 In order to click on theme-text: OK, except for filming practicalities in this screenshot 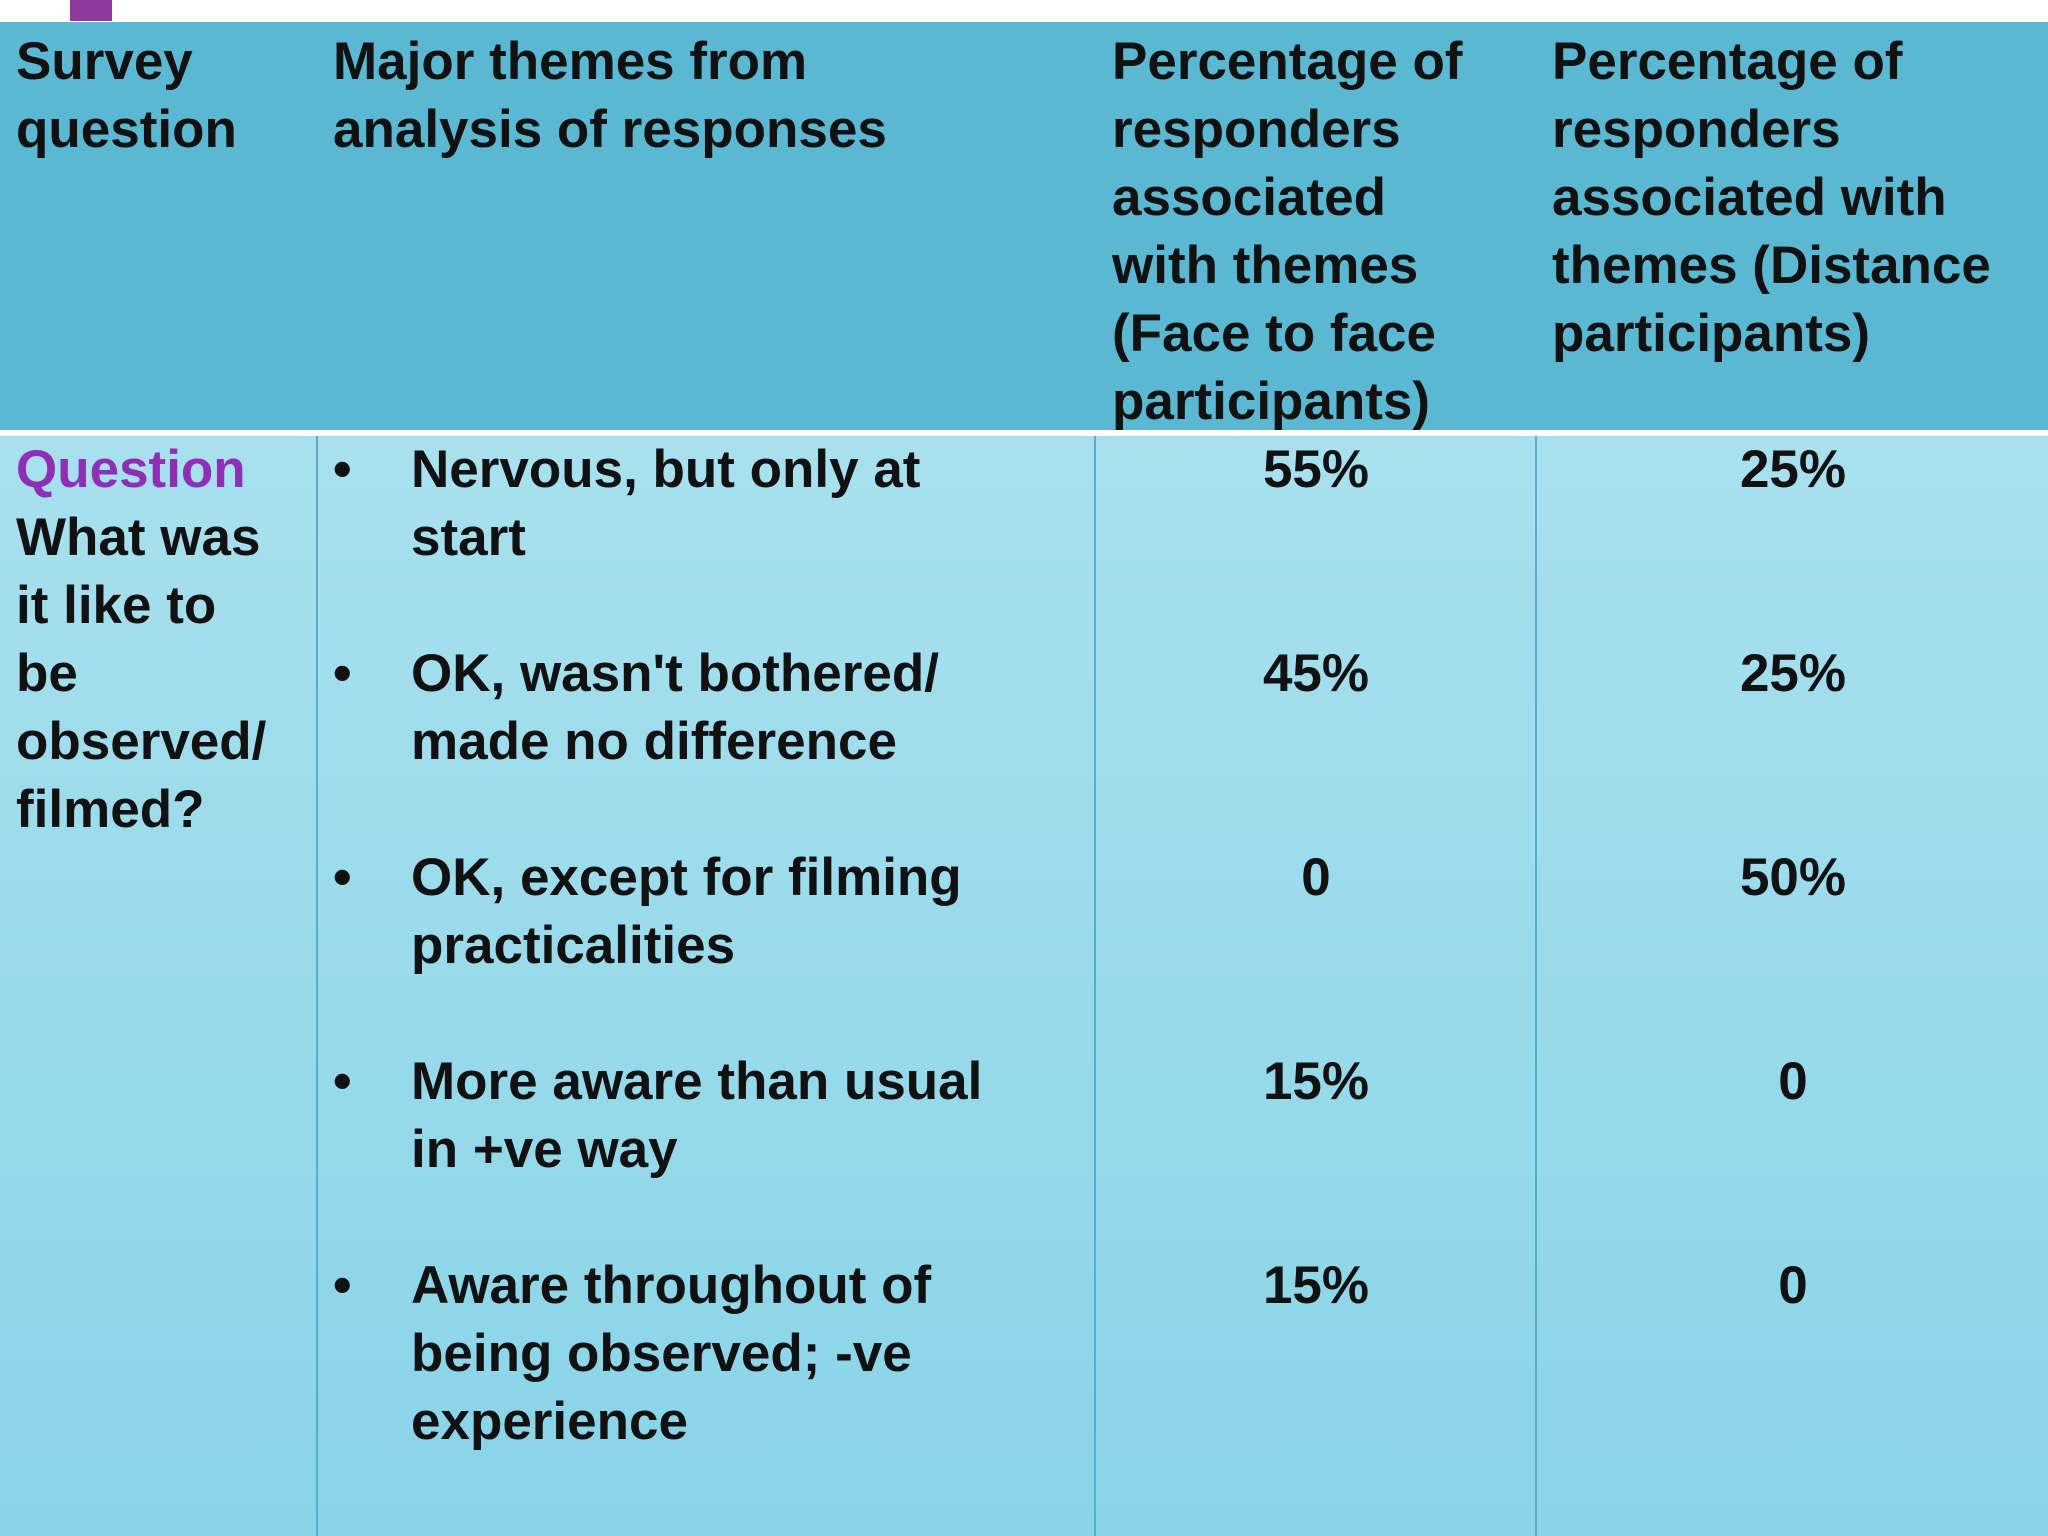, I will do `click(686, 911)`.